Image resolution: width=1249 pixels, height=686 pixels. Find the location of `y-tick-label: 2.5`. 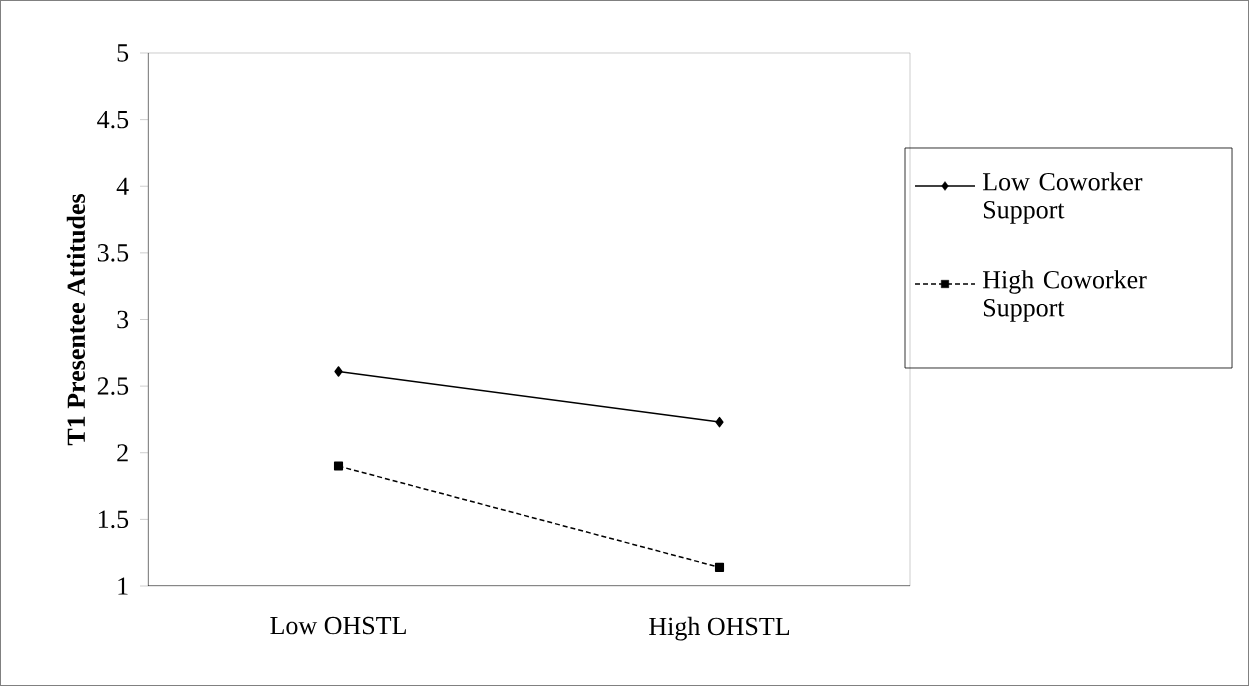

y-tick-label: 2.5 is located at coordinates (113, 386).